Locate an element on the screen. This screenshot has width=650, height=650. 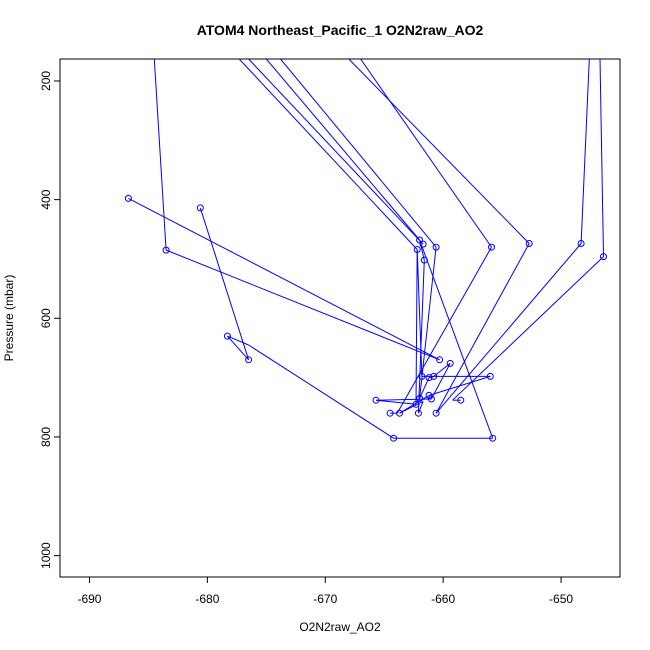
y-tick-label: 400 is located at coordinates (46, 199).